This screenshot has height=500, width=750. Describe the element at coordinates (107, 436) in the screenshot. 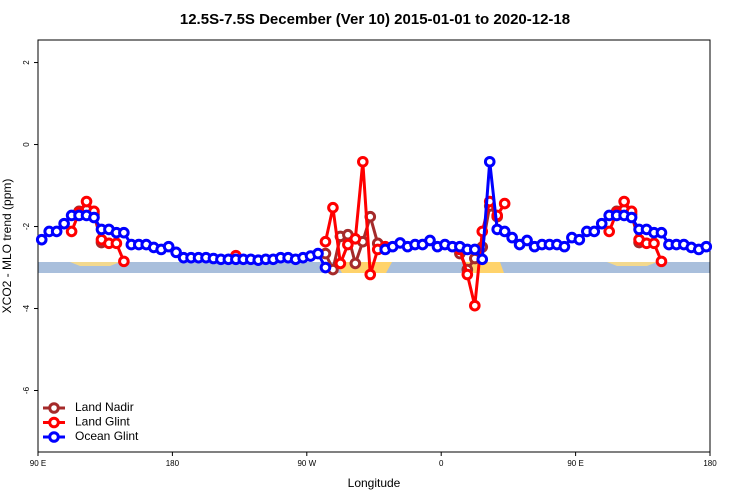

I see `legend-label: Ocean Glint` at that location.